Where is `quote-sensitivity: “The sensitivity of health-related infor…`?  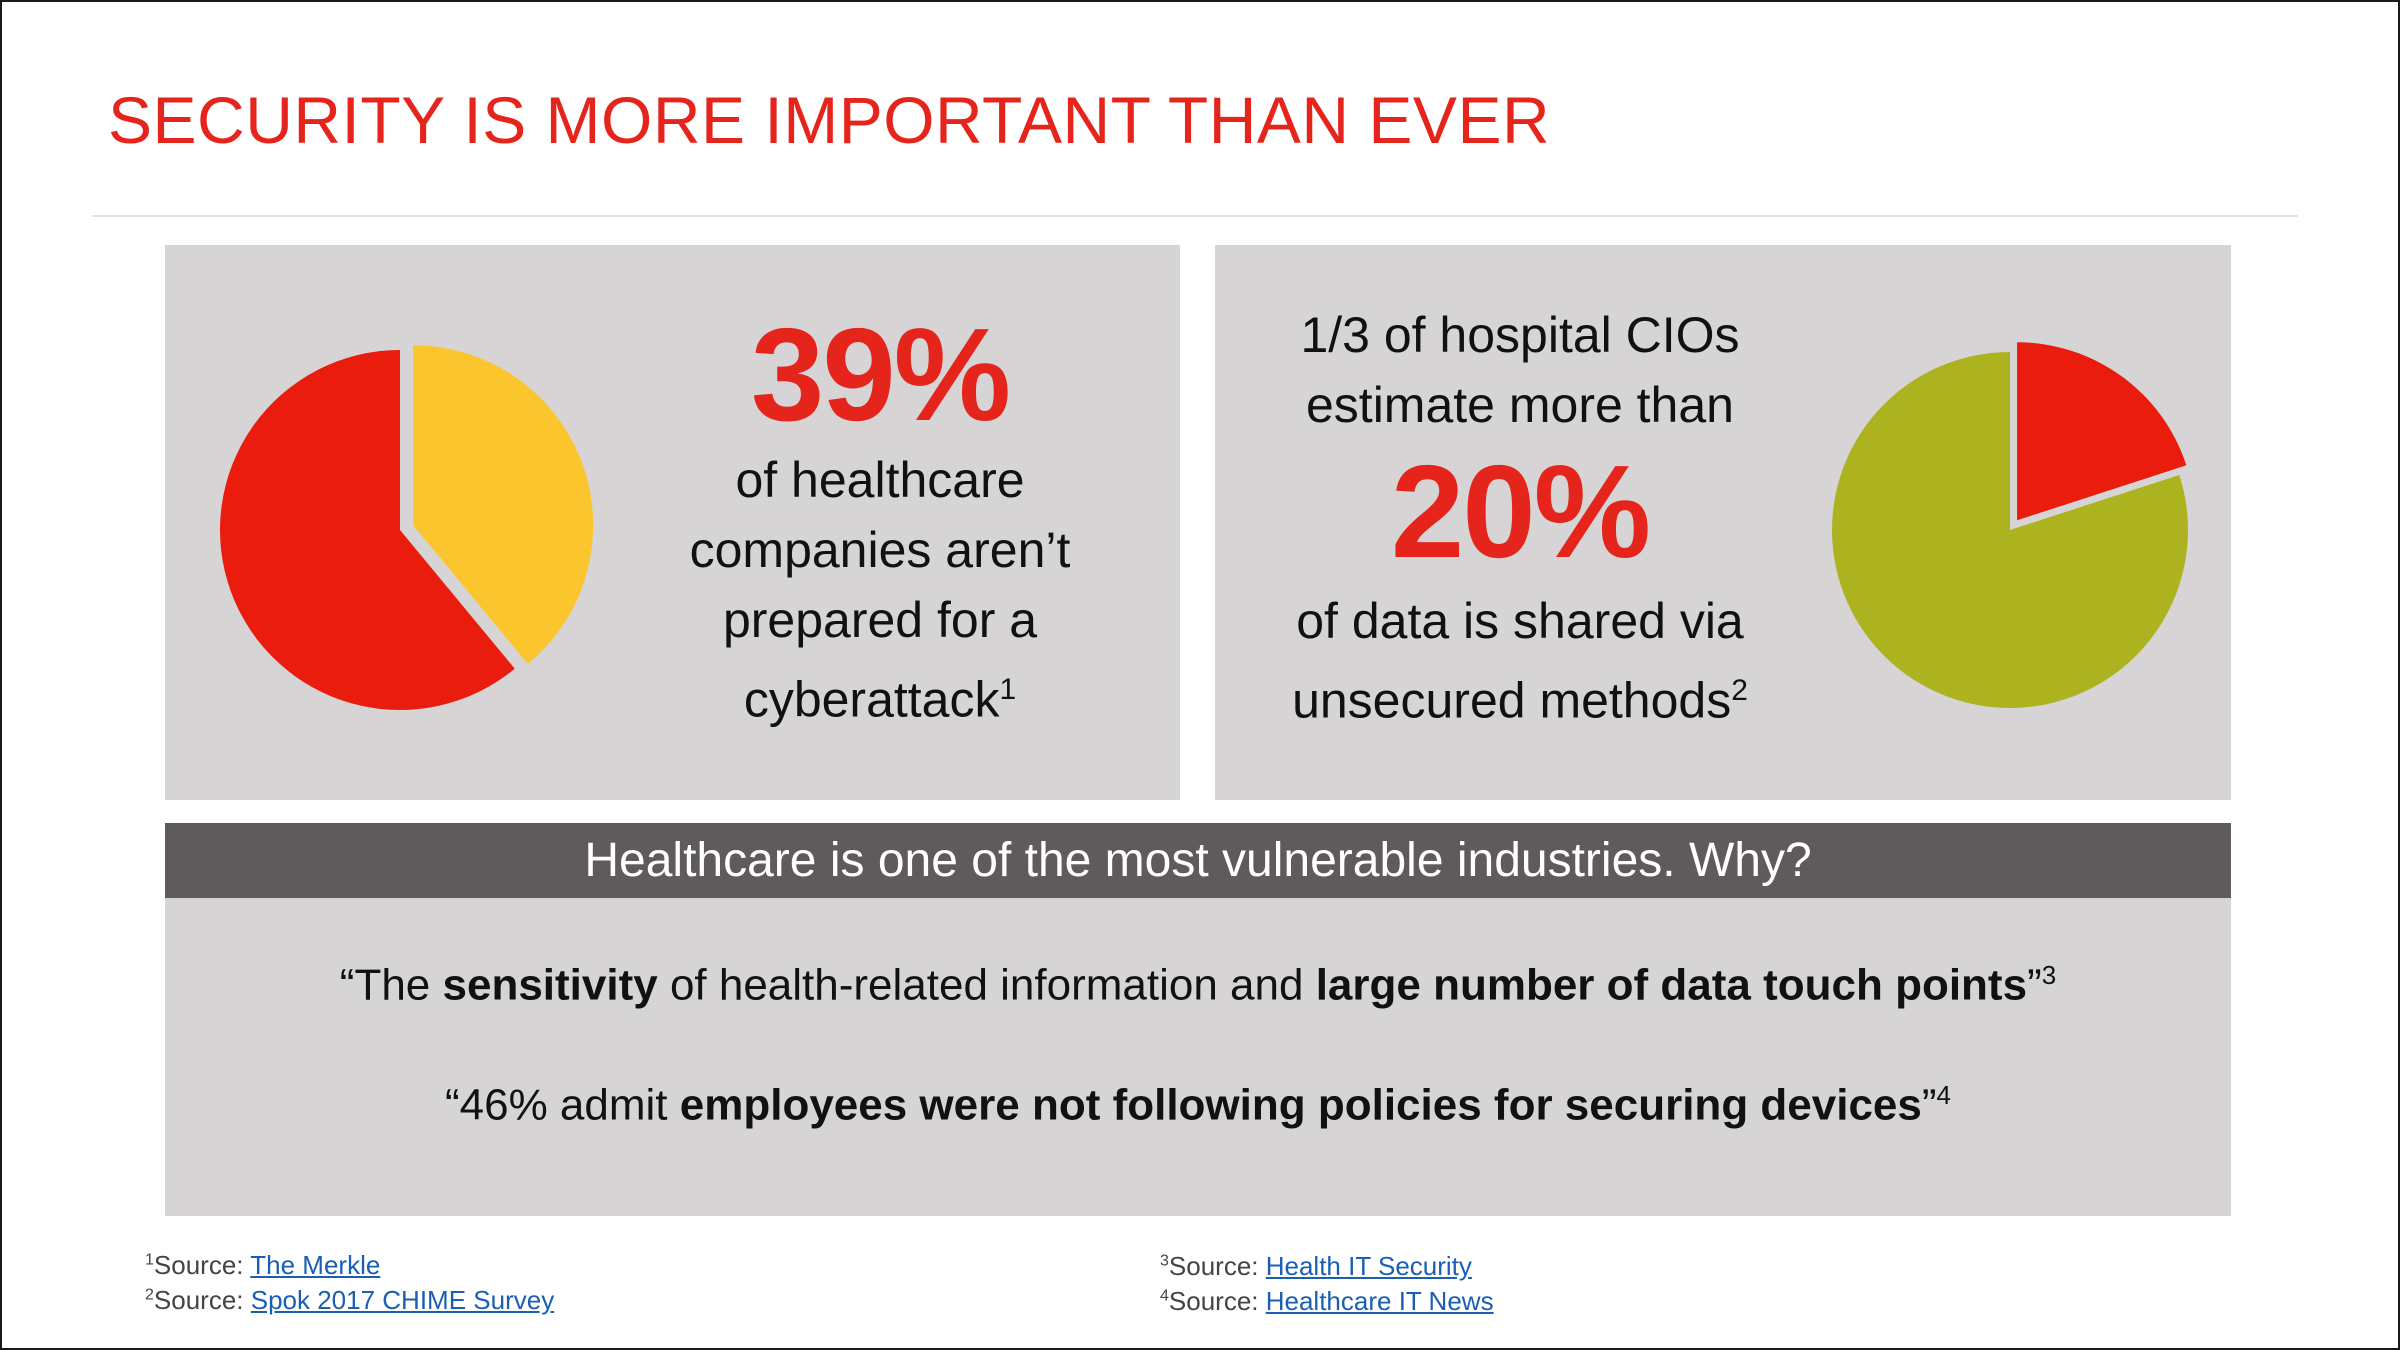 quote-sensitivity: “The sensitivity of health-related infor… is located at coordinates (1198, 985).